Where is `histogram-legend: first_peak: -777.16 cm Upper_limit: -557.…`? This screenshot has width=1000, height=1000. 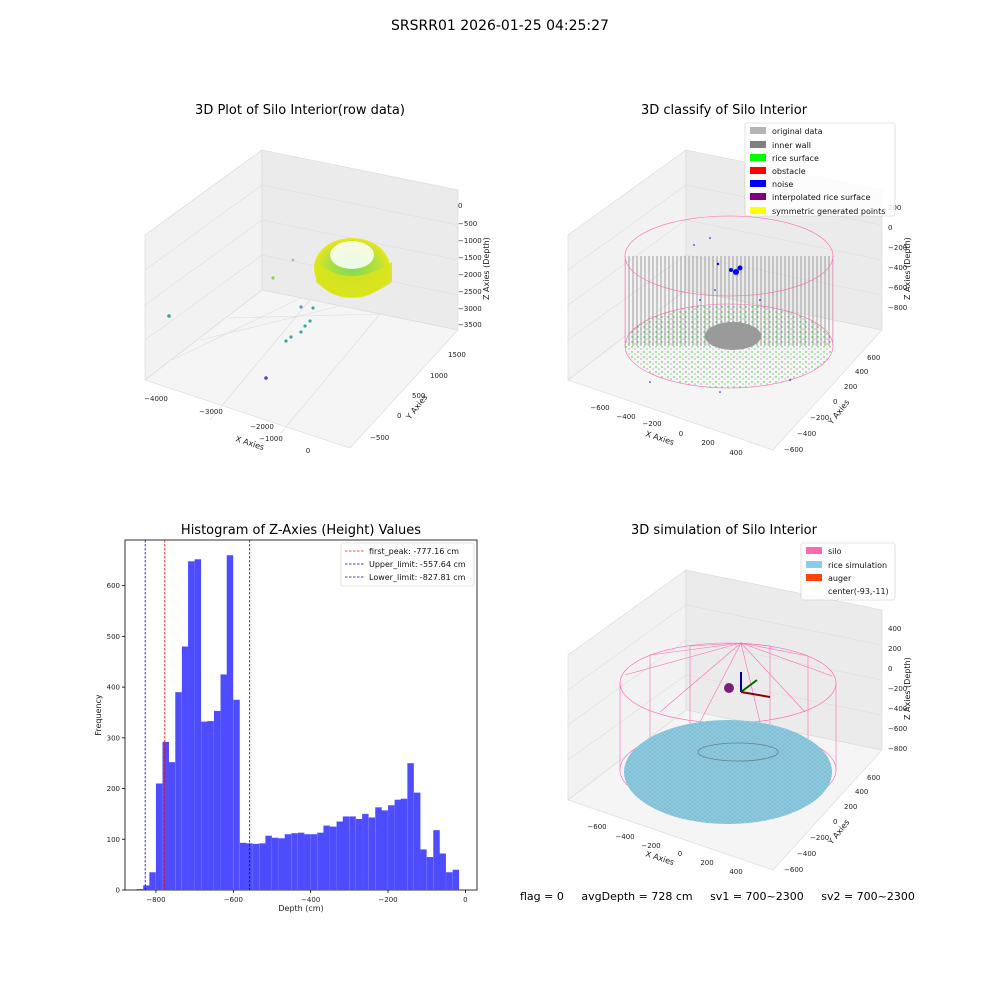
histogram-legend: first_peak: -777.16 cm Upper_limit: -557.… is located at coordinates (407, 564).